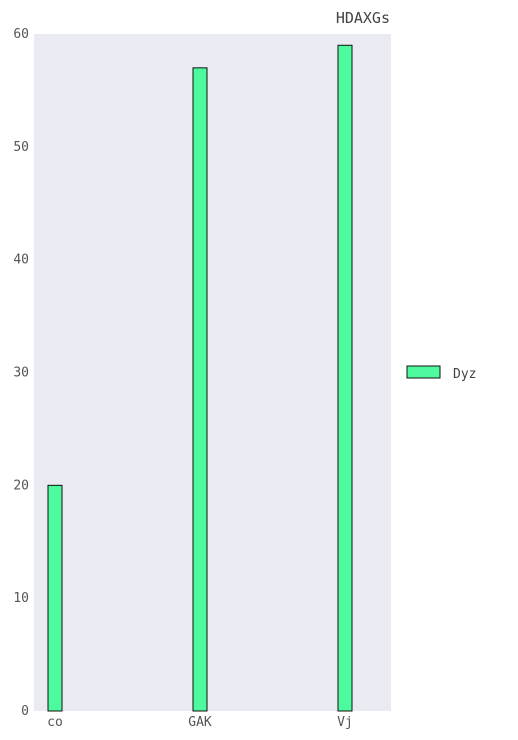  What do you see at coordinates (363, 18) in the screenshot?
I see `chart-title: HDAXGs` at bounding box center [363, 18].